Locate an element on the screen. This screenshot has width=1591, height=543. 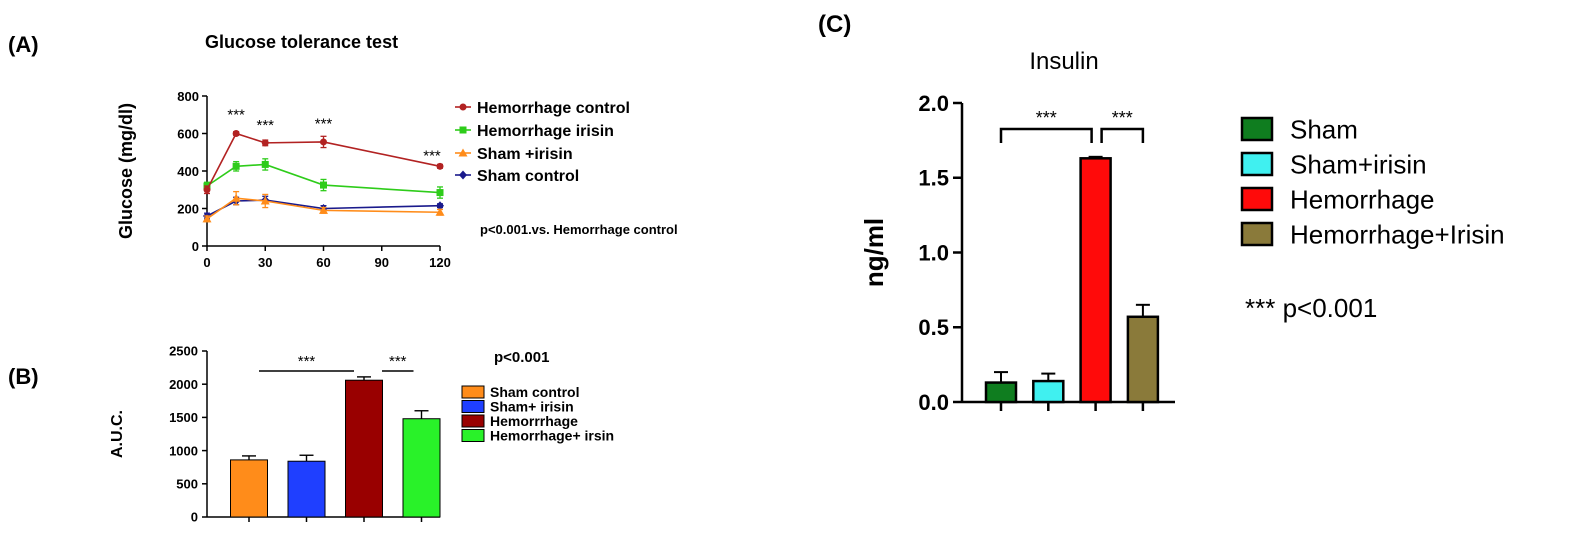
chart-a-title: Glucose tolerance test is located at coordinates (301, 42).